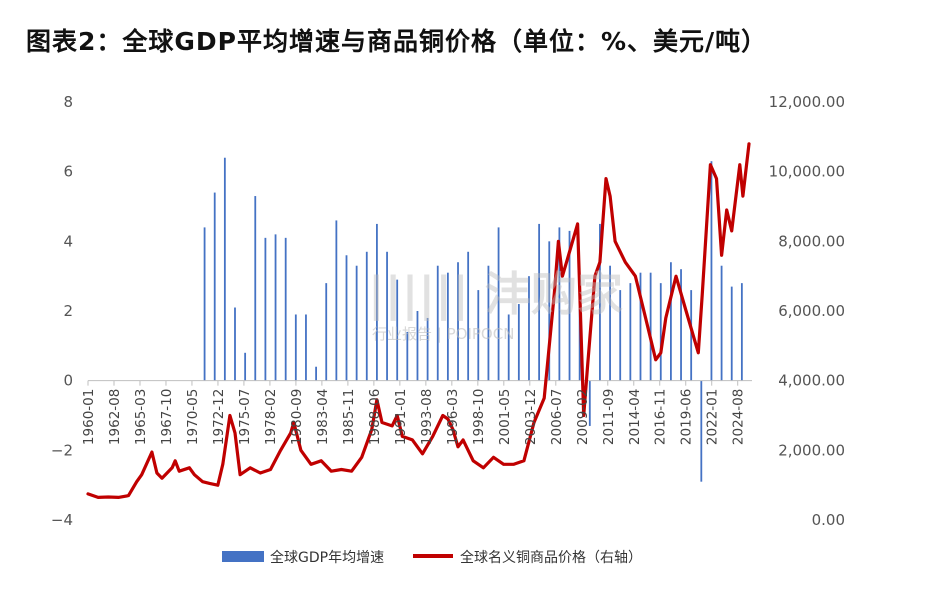 The width and height of the screenshot is (938, 603). Describe the element at coordinates (245, 417) in the screenshot. I see `x-tick-label: 1975-07` at that location.